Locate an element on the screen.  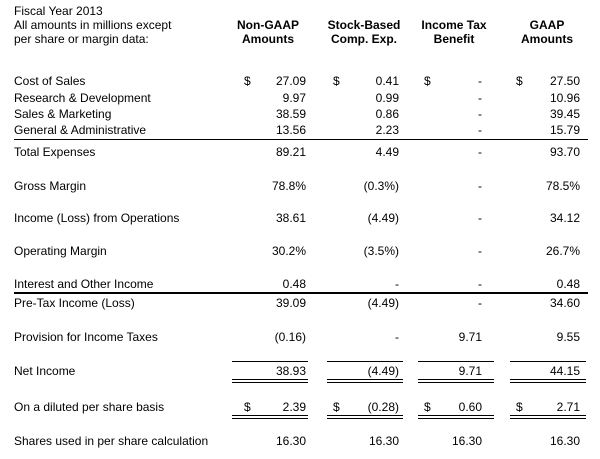
cell-gaap: 34.60 is located at coordinates (564, 303).